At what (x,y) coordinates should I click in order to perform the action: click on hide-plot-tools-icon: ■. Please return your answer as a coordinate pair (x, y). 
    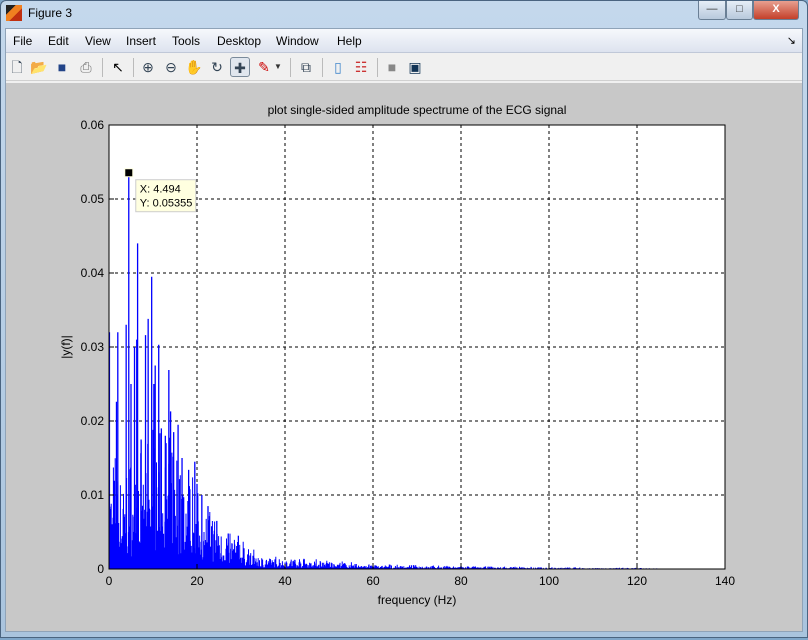
    Looking at the image, I should click on (392, 67).